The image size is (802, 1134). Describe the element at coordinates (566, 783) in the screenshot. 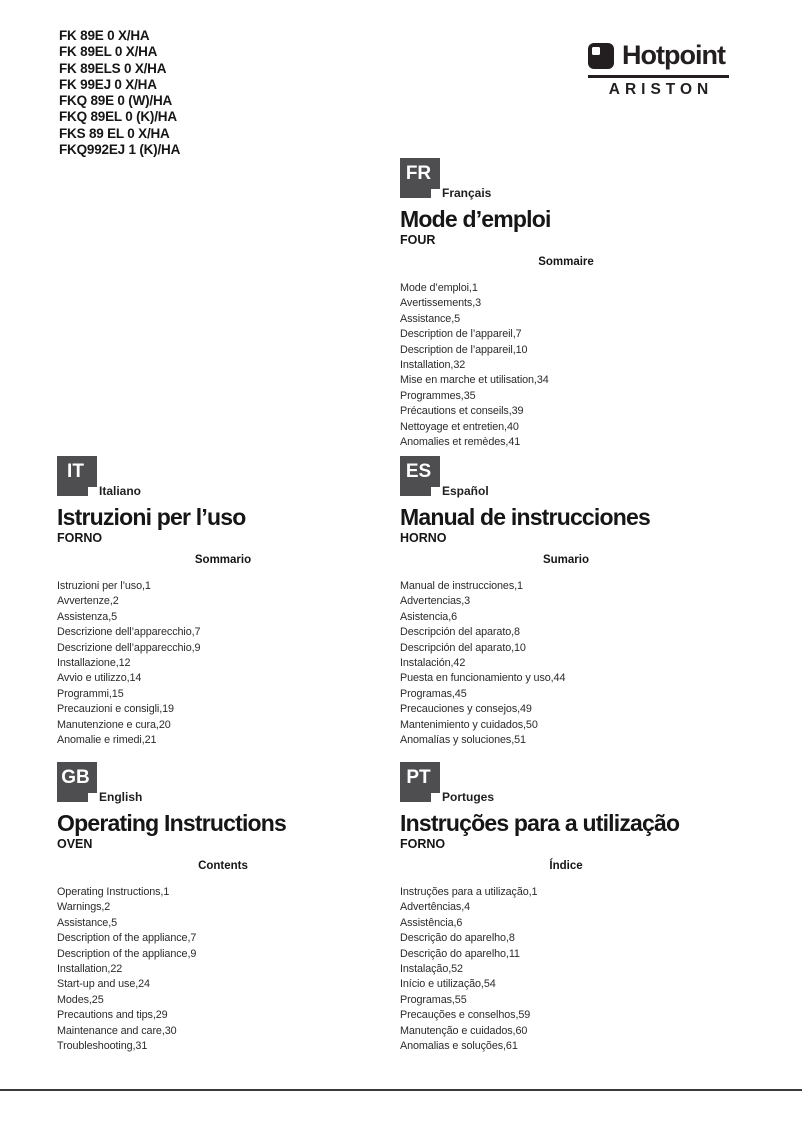

I see `language-badge-row: PT Portuges` at that location.